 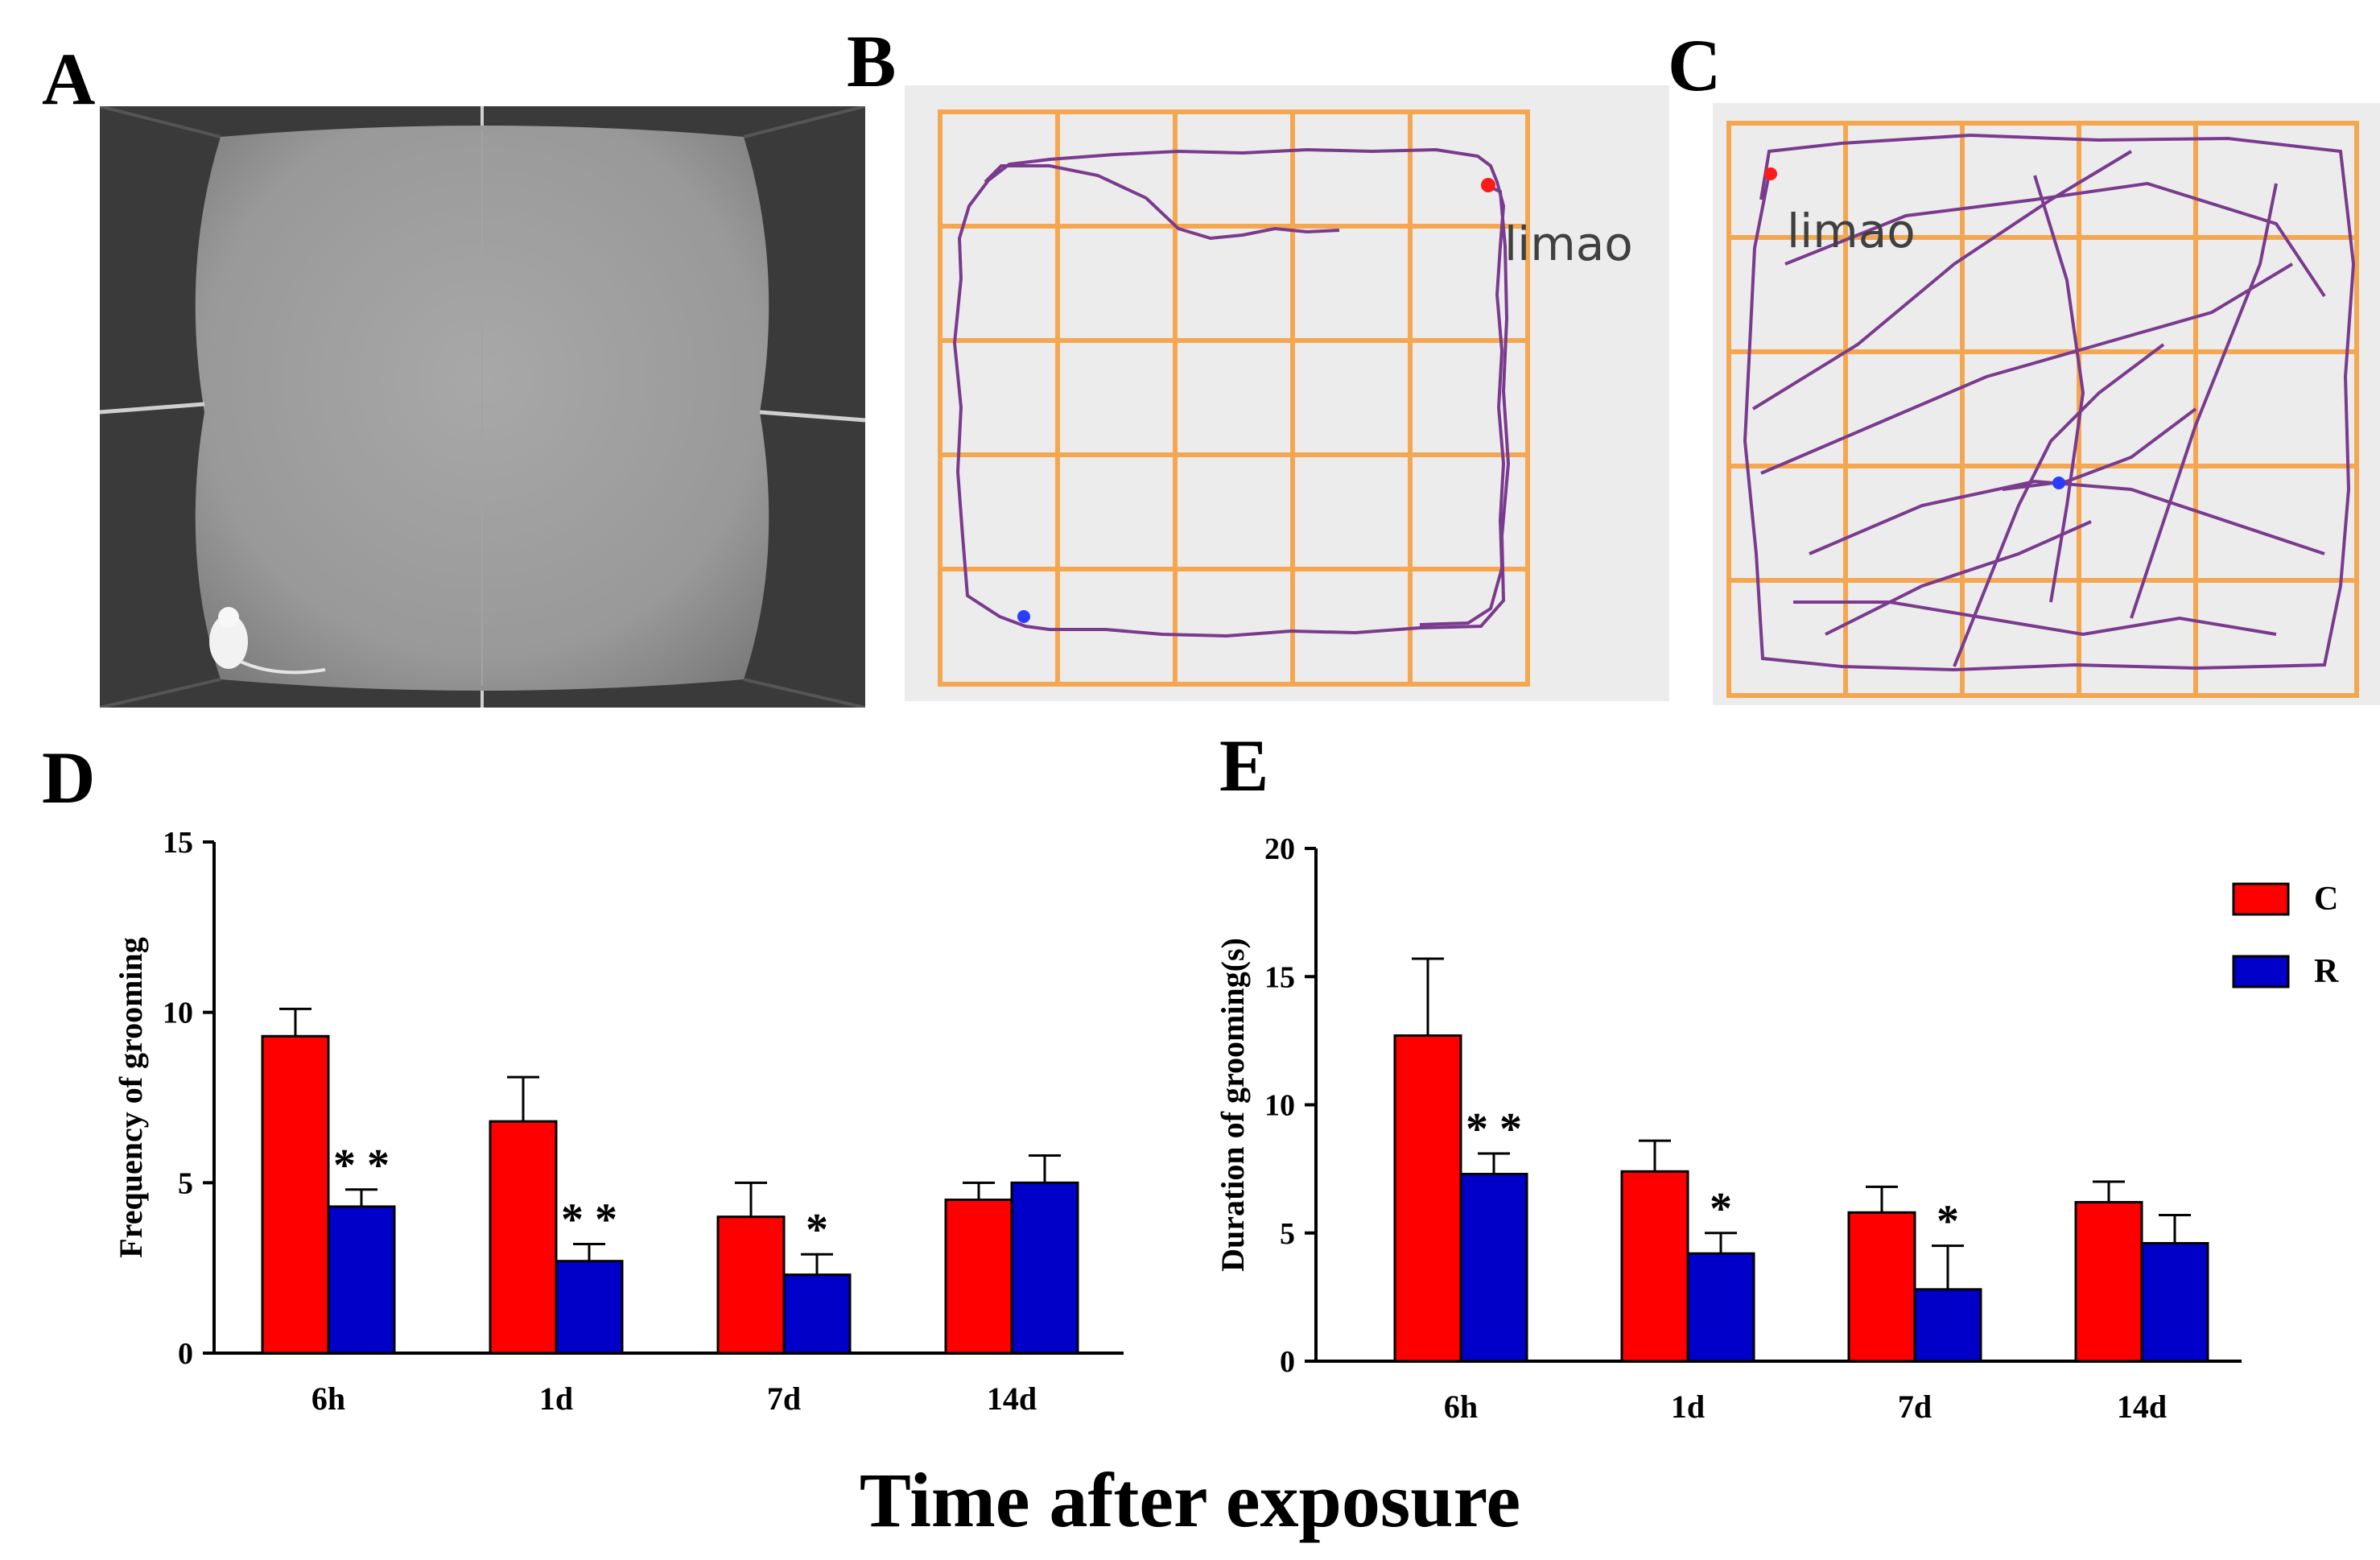 I want to click on open-field-arena, so click(x=482, y=407).